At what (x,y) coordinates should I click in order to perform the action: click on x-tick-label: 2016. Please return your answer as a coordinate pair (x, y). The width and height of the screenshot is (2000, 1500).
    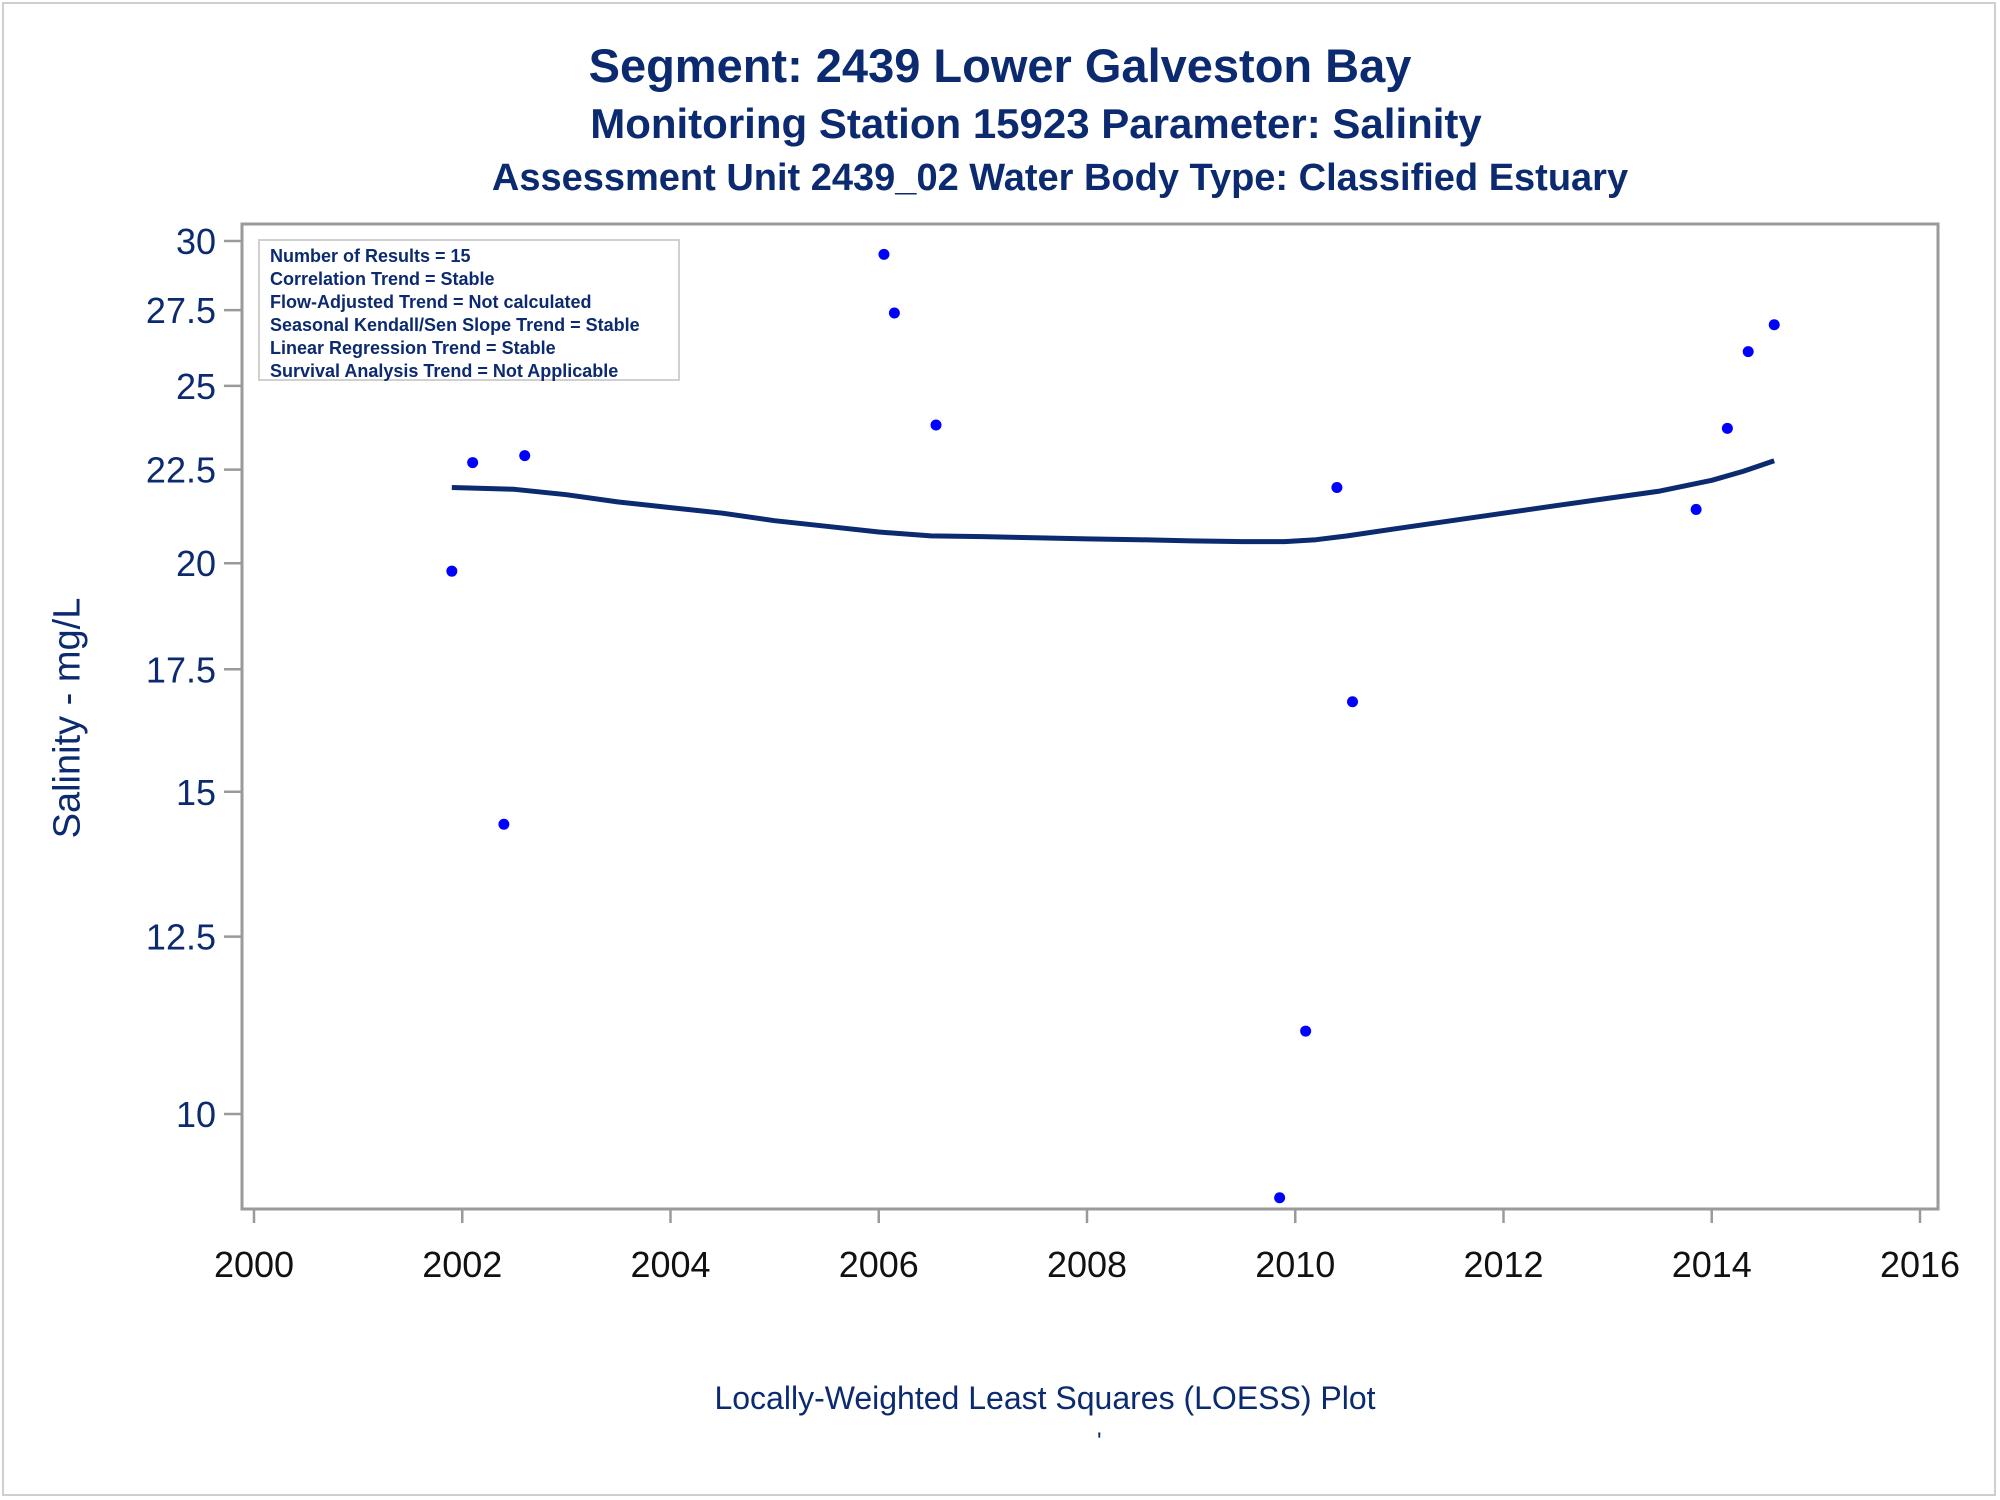
    Looking at the image, I should click on (1920, 1264).